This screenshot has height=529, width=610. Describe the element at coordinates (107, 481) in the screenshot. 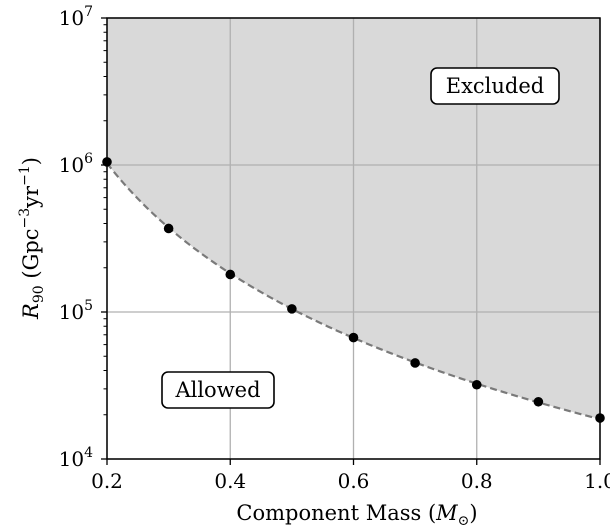

I see `x-tick-label-0: 0.2` at that location.